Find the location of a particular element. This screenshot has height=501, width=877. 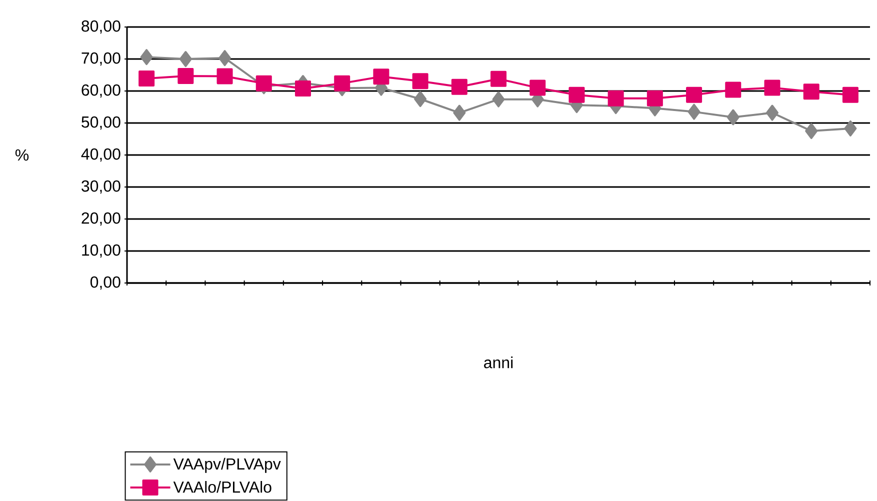

y-tick-label: 70,00 is located at coordinates (101, 59).